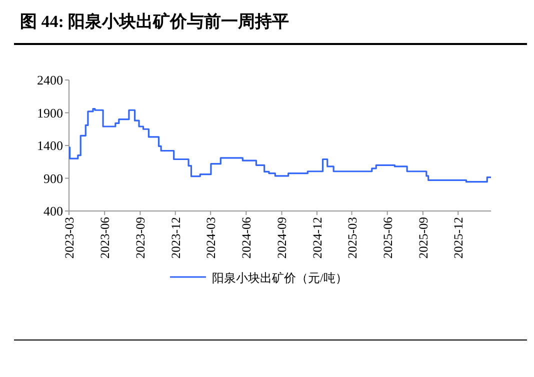 The width and height of the screenshot is (534, 377). Describe the element at coordinates (211, 238) in the screenshot. I see `x-tick-label: 2024-03` at that location.